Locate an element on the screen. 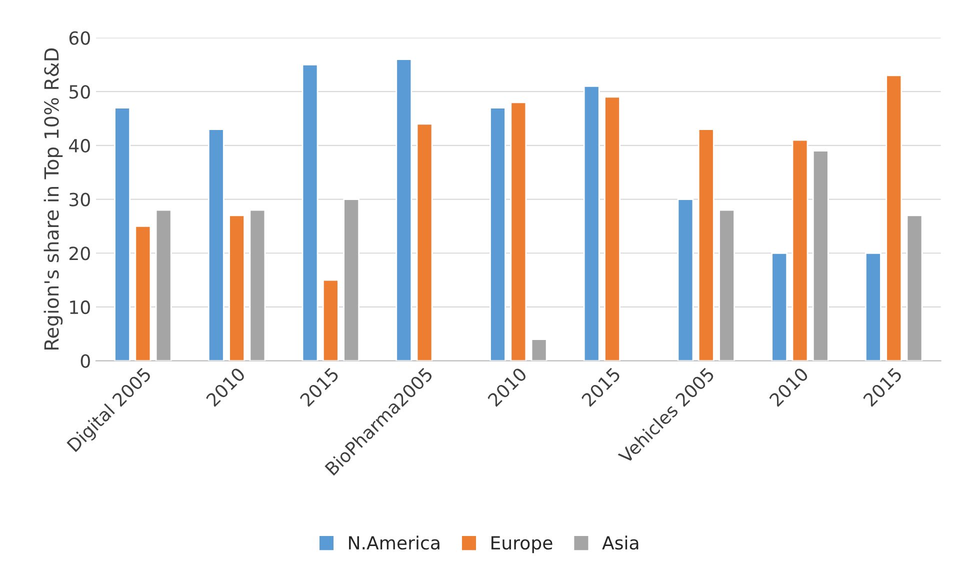 The height and width of the screenshot is (581, 960). y-tick-label: 60 is located at coordinates (79, 38).